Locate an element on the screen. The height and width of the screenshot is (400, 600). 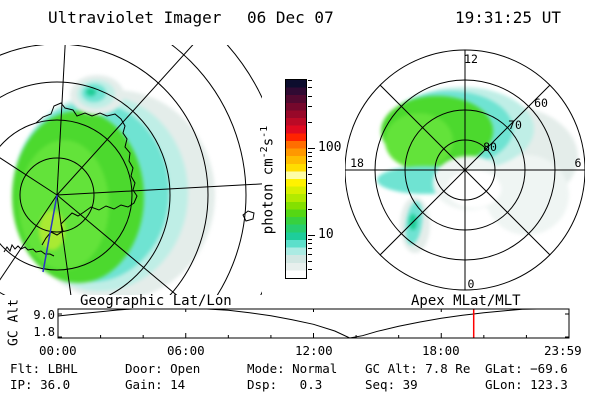
oval-bright-green is located at coordinates (419, 141).